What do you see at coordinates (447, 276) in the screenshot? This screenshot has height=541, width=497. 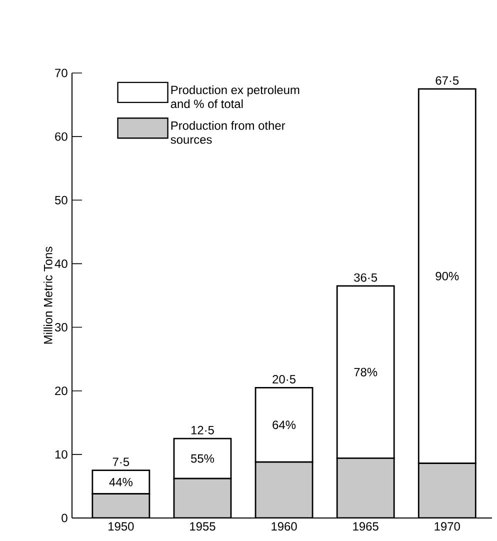 I see `annotation: 90%` at bounding box center [447, 276].